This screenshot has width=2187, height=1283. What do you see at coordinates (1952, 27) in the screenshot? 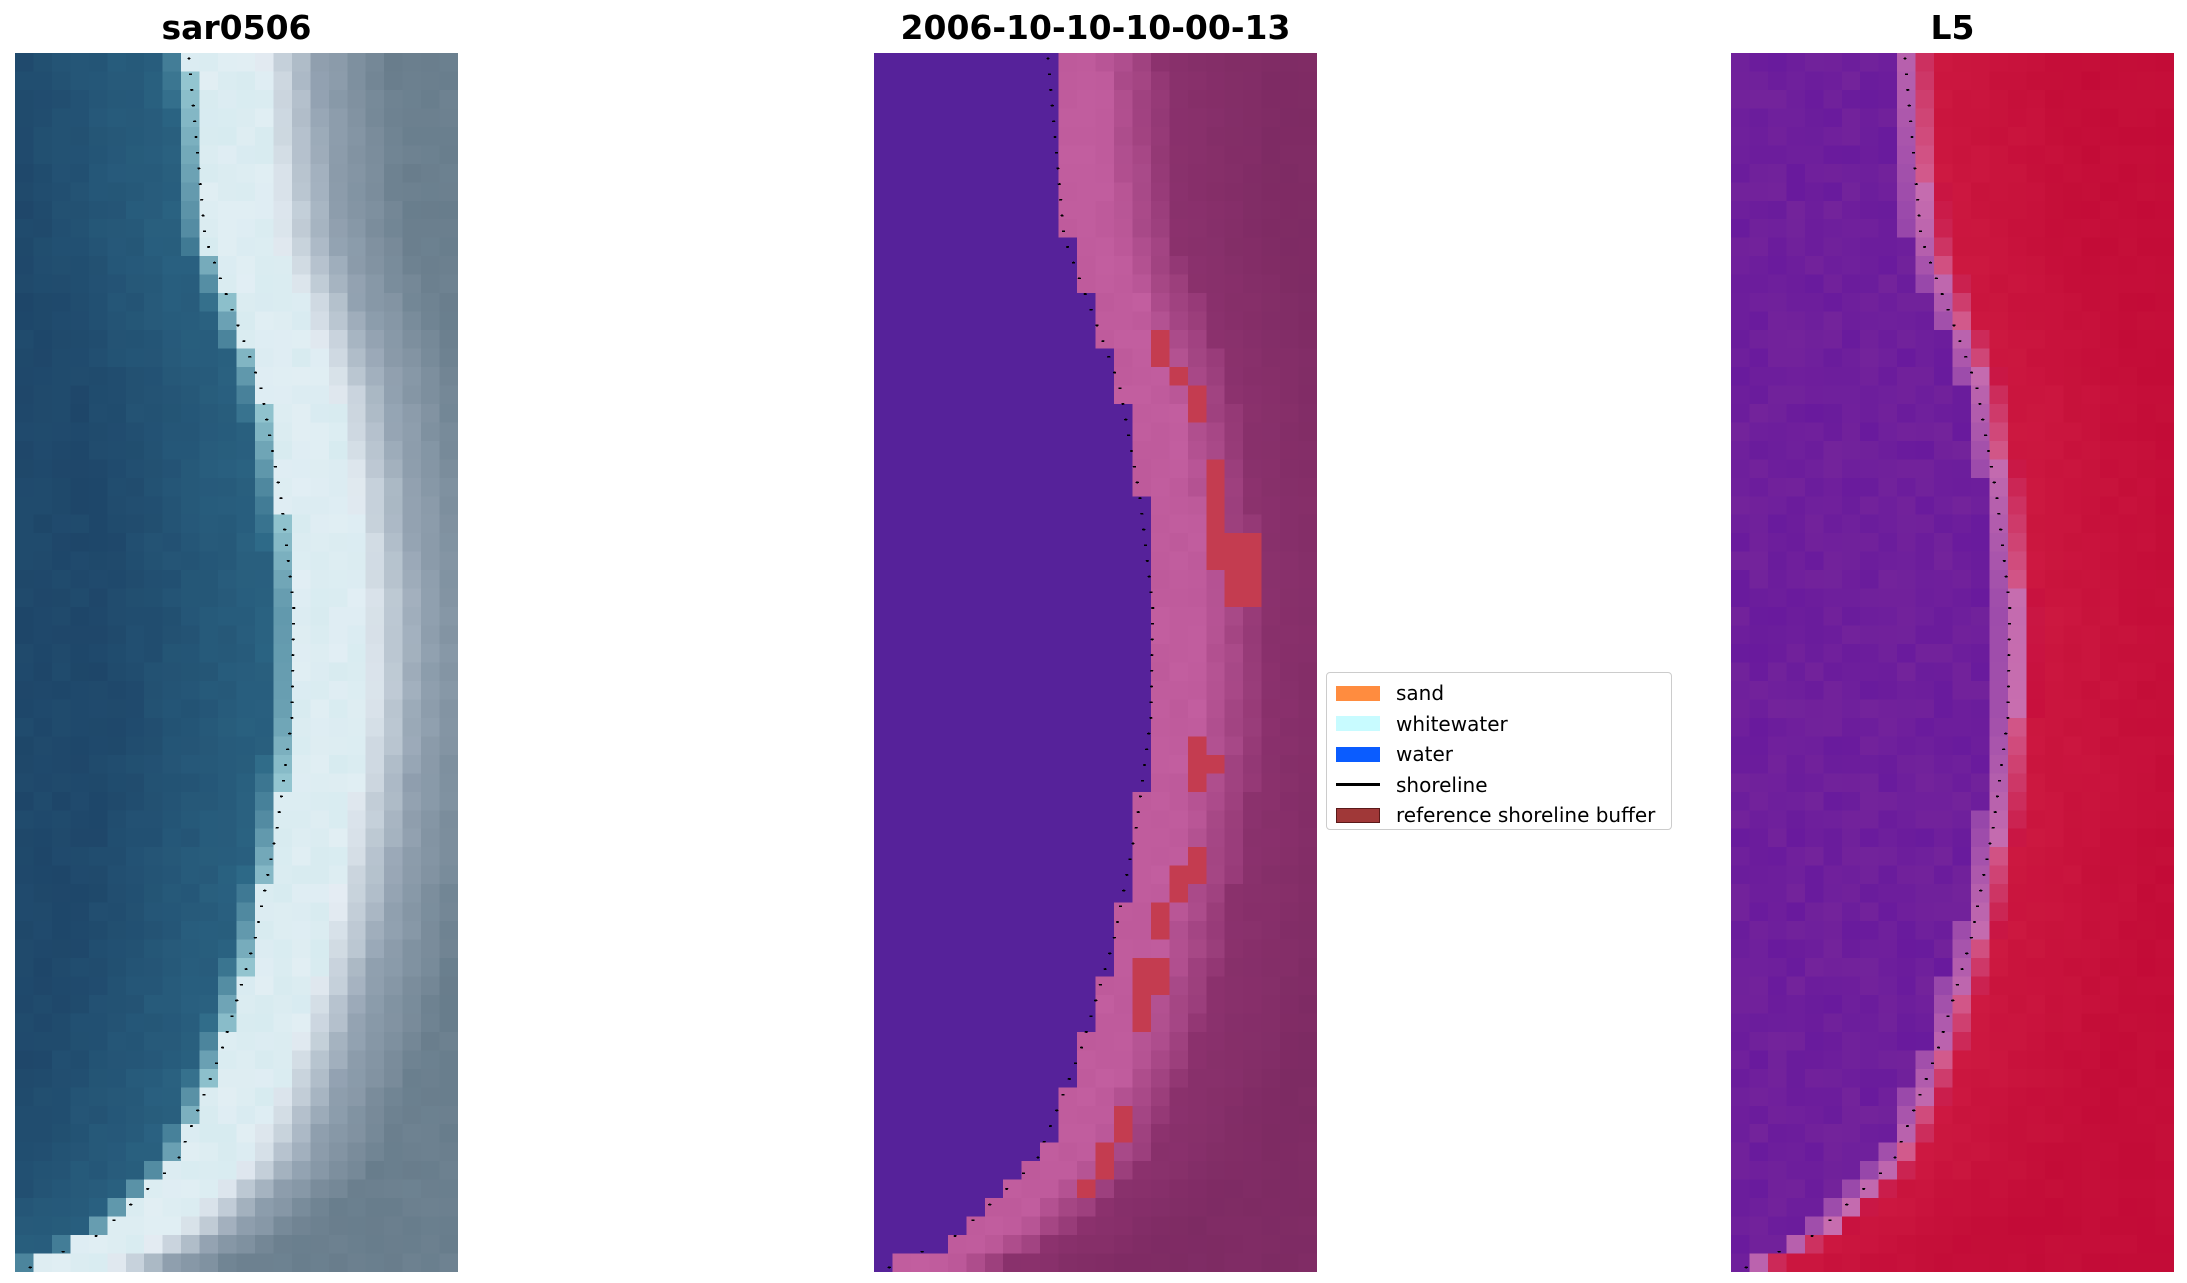
I see `panel-title-l5: L5` at bounding box center [1952, 27].